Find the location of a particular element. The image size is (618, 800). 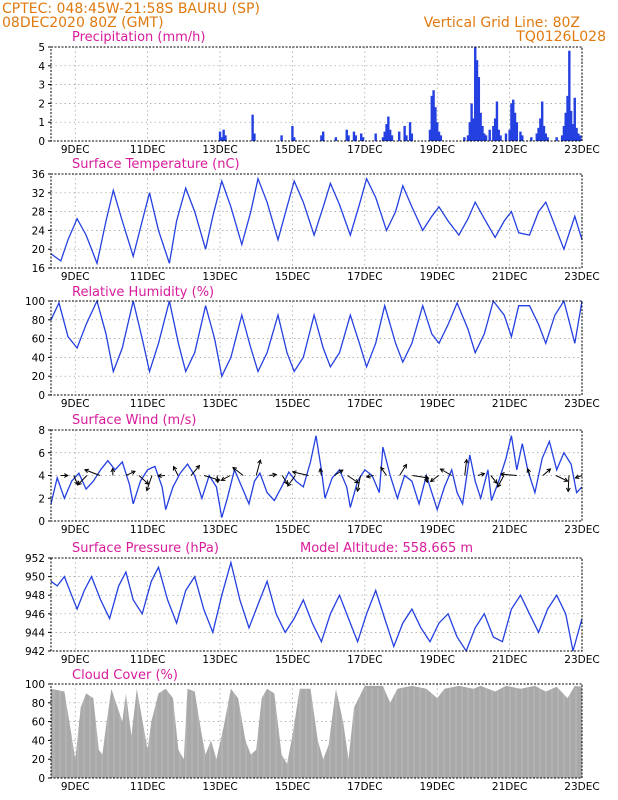

wind-xtick-6: 21DEC is located at coordinates (509, 530).